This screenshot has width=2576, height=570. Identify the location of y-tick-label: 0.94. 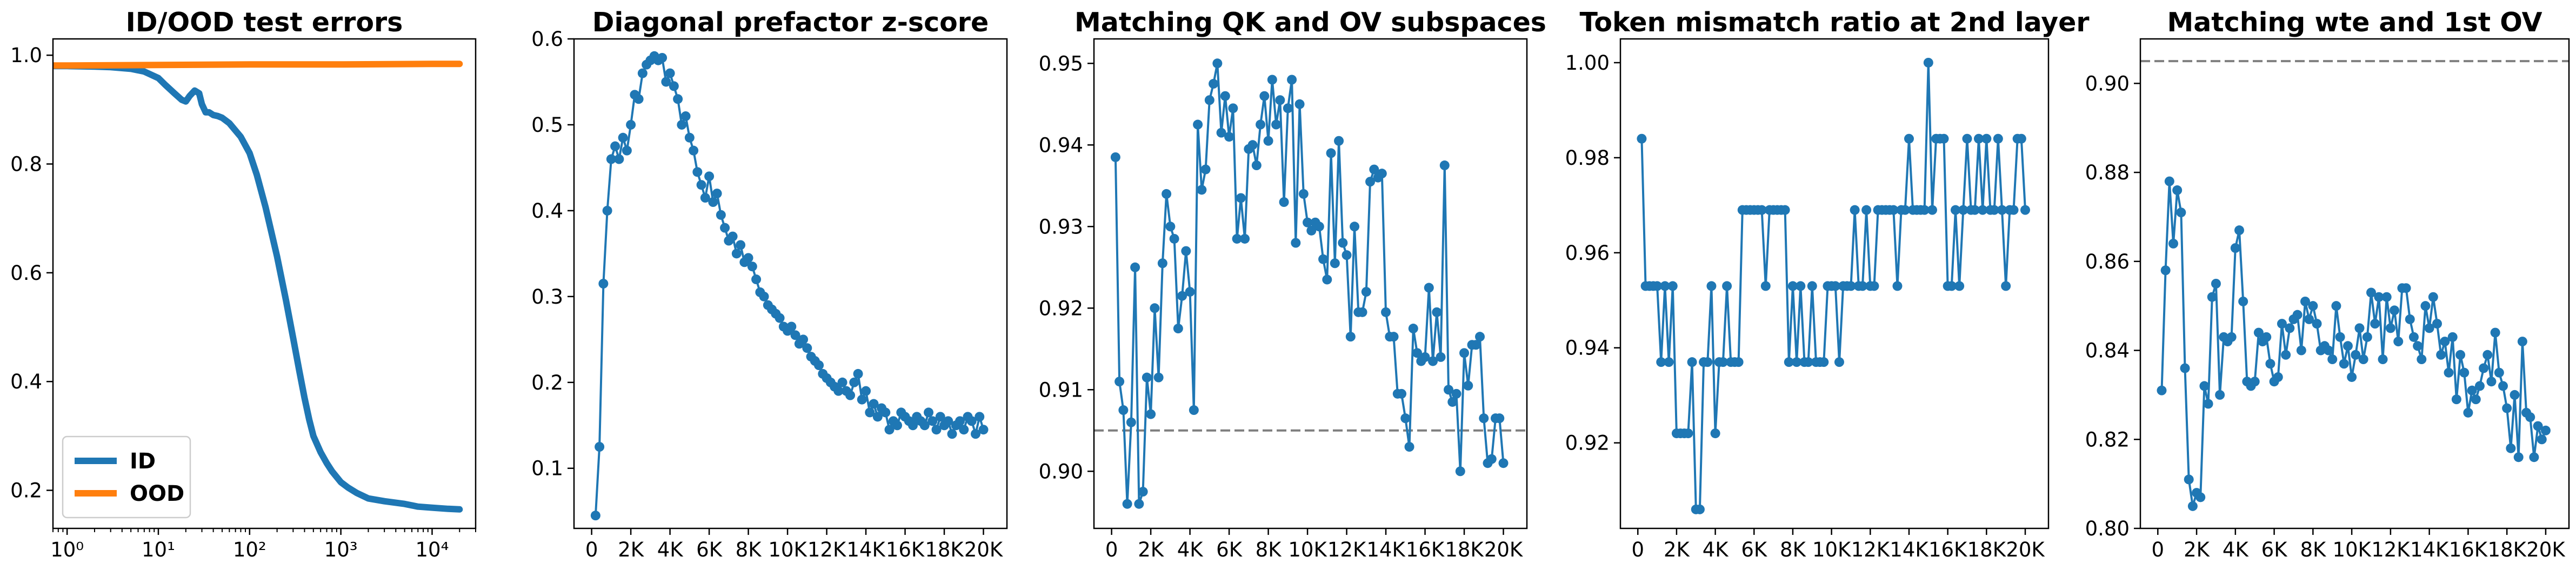
(1061, 145).